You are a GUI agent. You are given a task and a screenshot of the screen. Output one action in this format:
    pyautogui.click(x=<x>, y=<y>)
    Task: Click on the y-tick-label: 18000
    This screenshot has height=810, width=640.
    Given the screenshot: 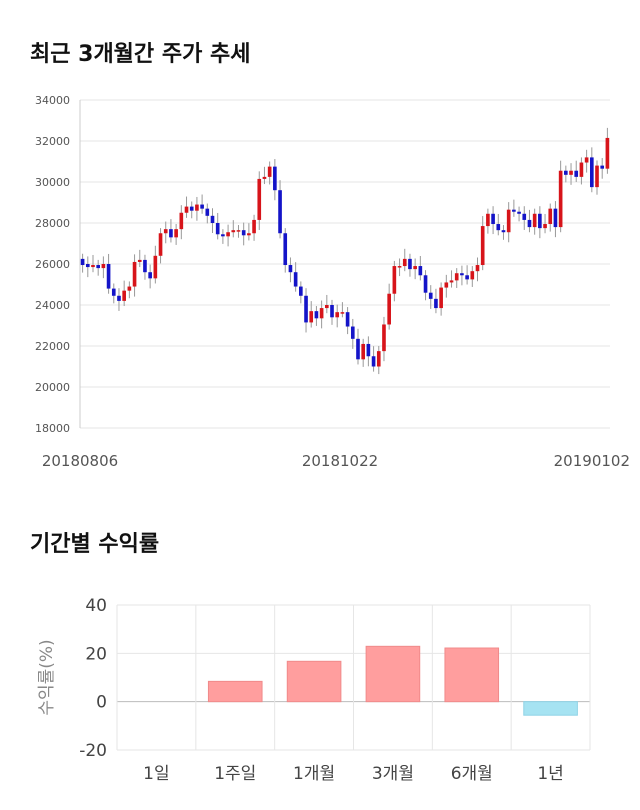 What is the action you would take?
    pyautogui.click(x=52, y=428)
    